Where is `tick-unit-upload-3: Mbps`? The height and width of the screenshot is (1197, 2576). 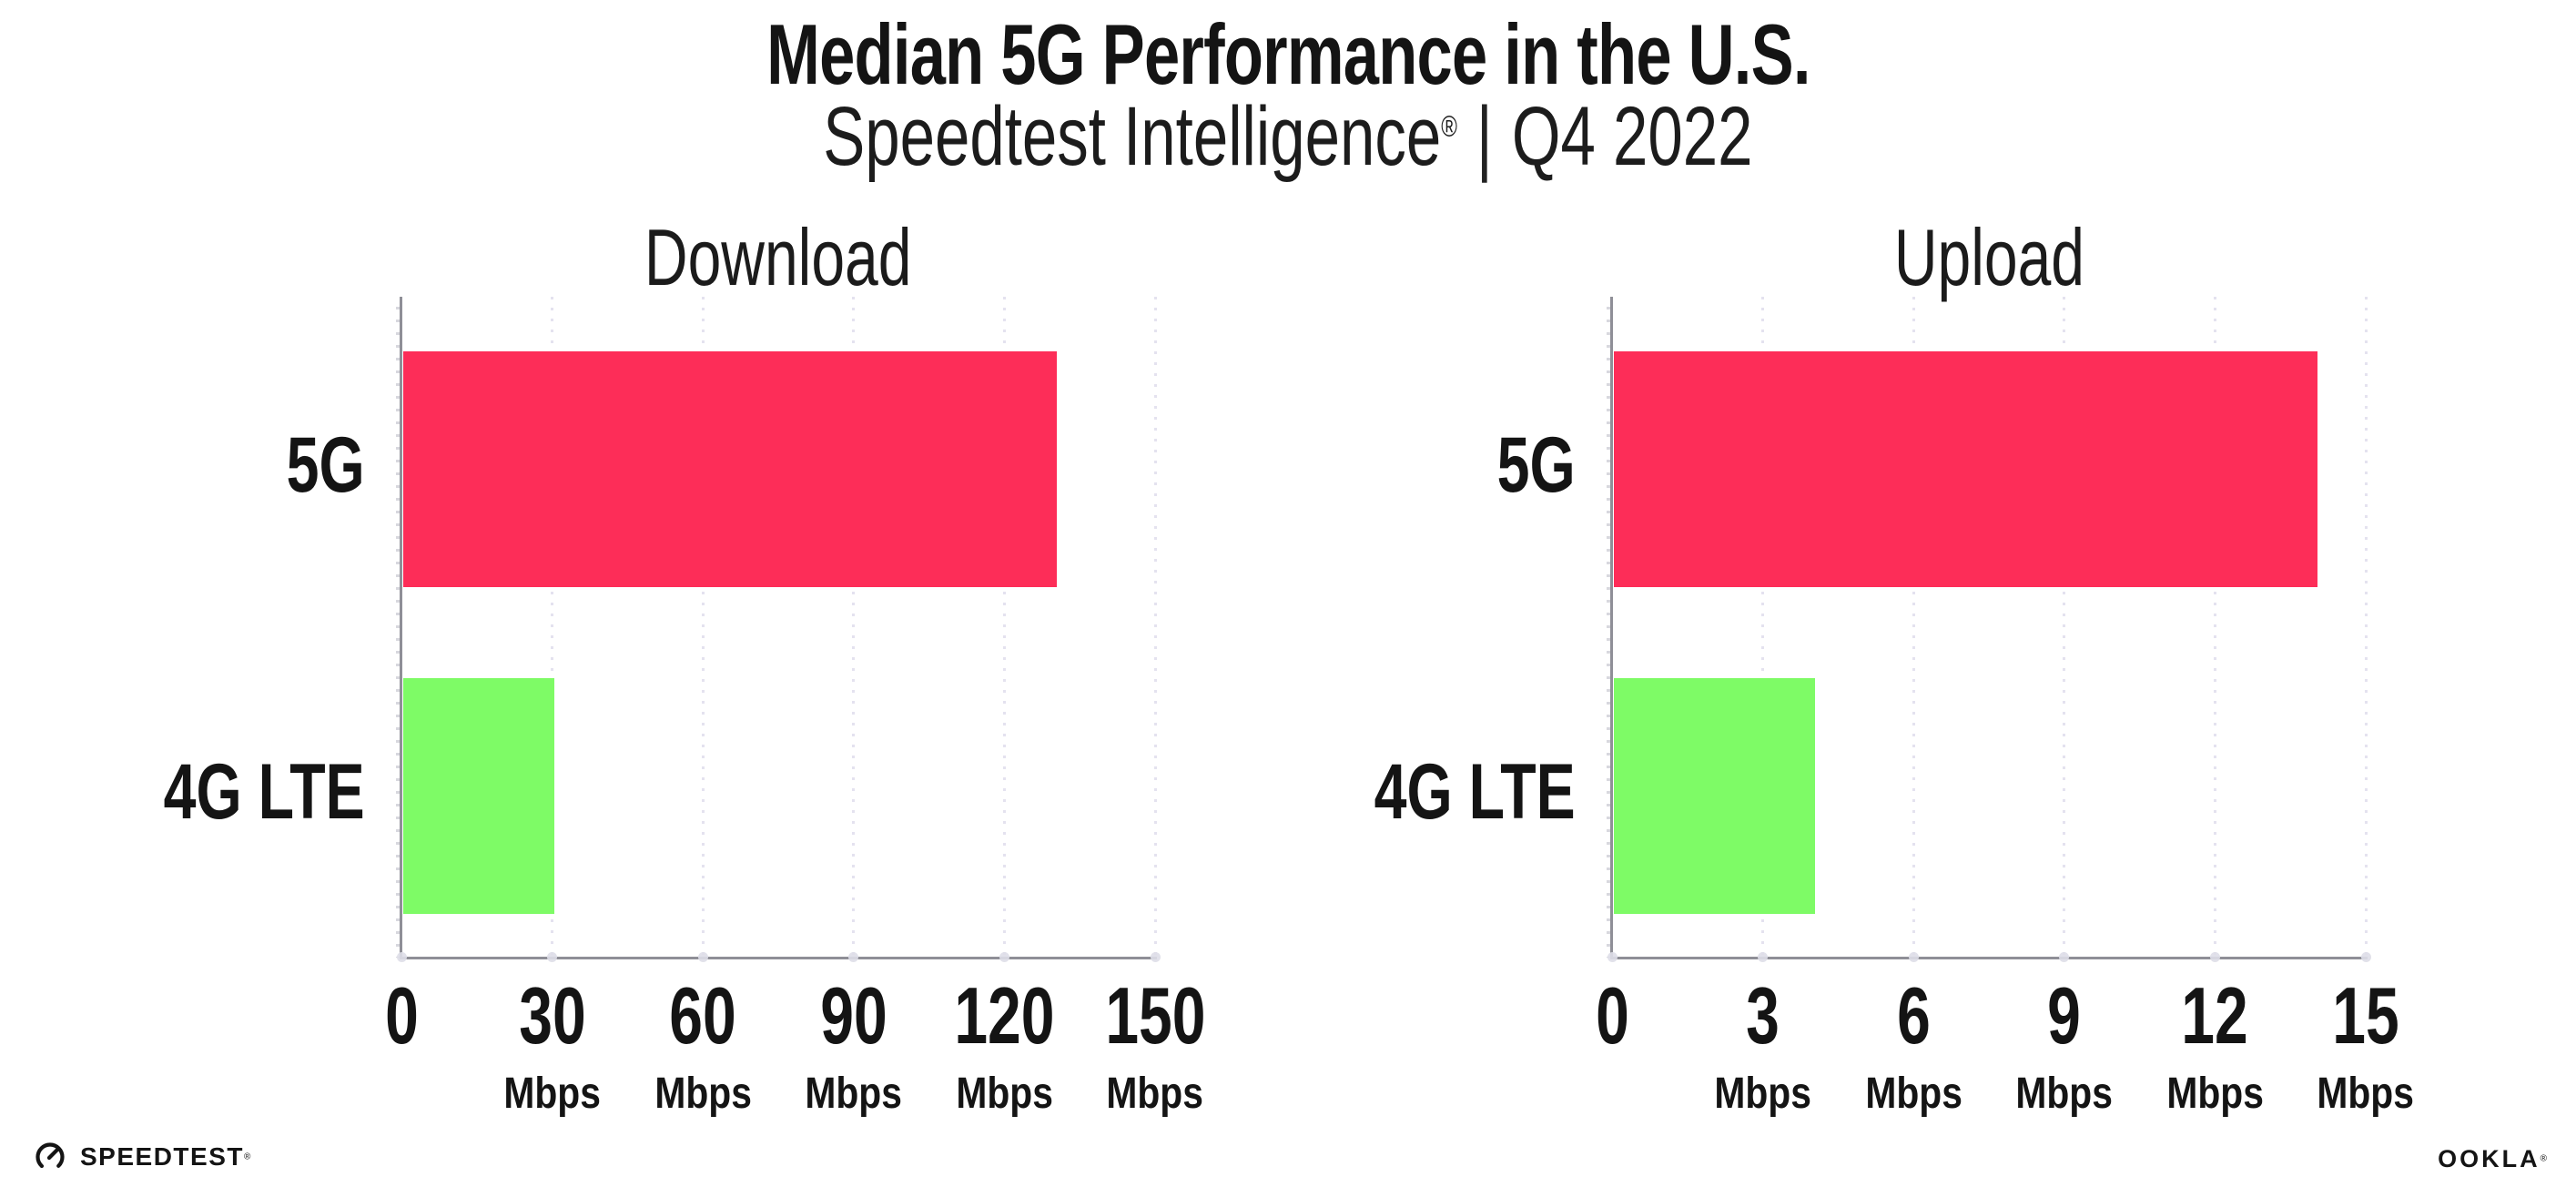 tick-unit-upload-3: Mbps is located at coordinates (1763, 1094).